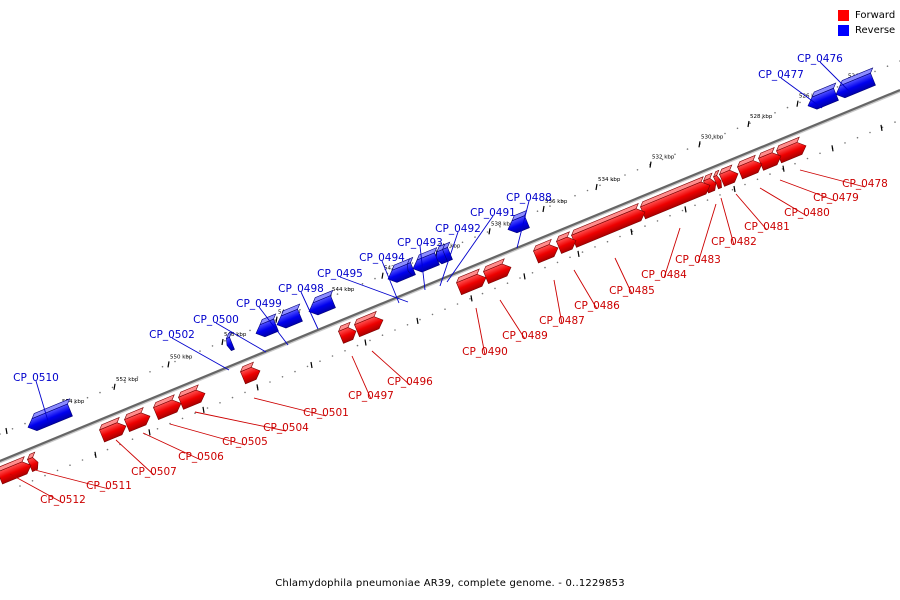 The image size is (900, 600). What do you see at coordinates (63, 500) in the screenshot?
I see `gene-name: CP_0512` at bounding box center [63, 500].